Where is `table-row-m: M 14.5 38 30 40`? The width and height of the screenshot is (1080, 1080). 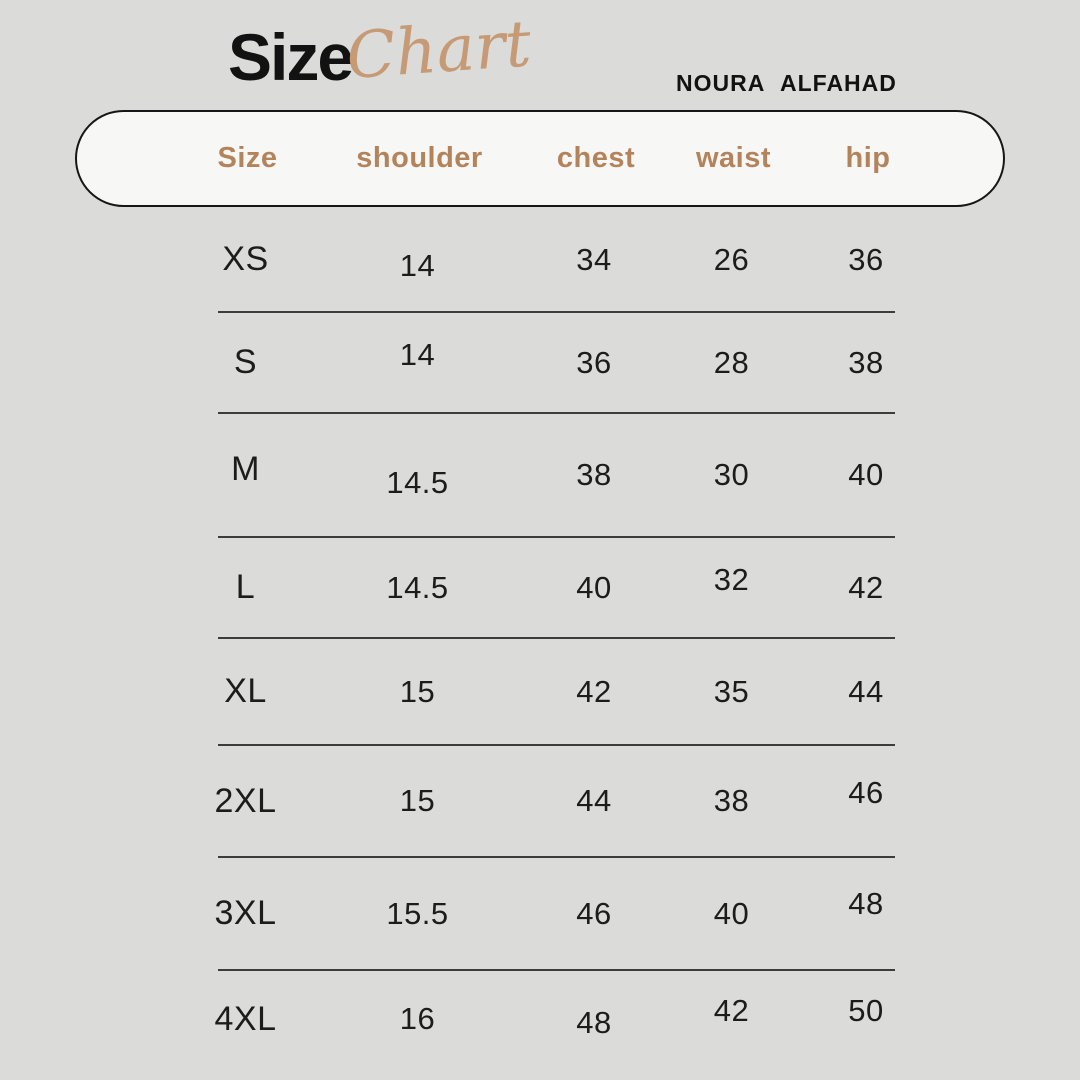 table-row-m: M 14.5 38 30 40 is located at coordinates (540, 475).